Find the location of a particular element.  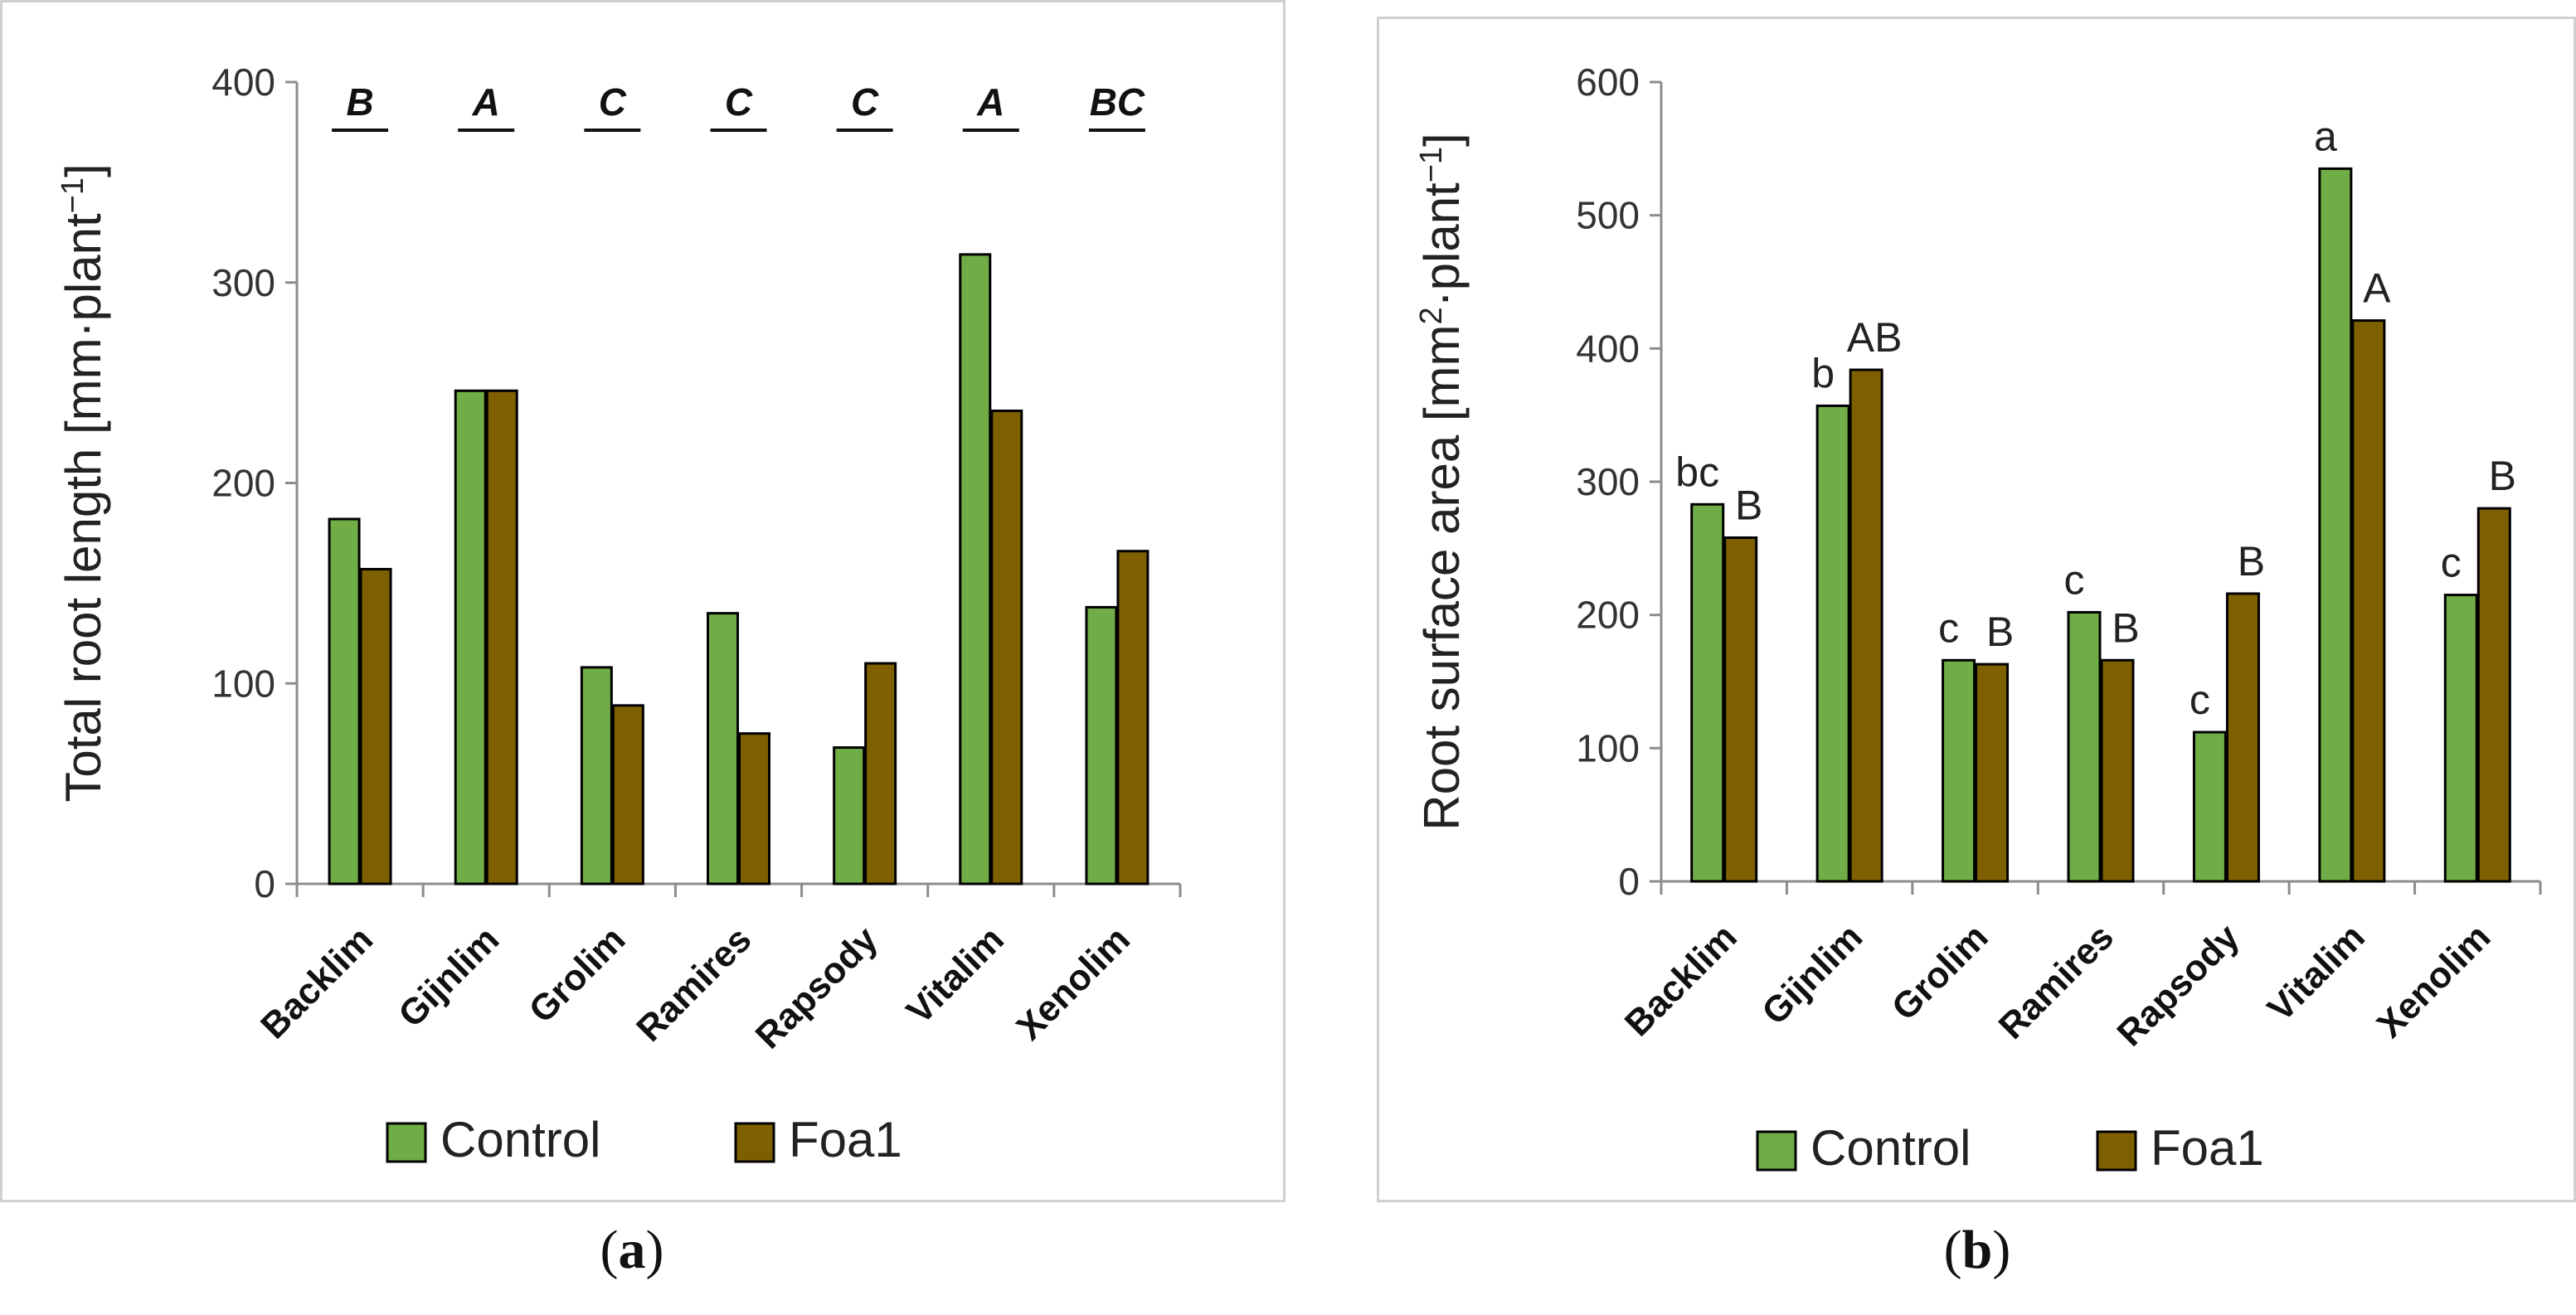

chart-b-letter-foa1-rapsody: B is located at coordinates (2252, 561).